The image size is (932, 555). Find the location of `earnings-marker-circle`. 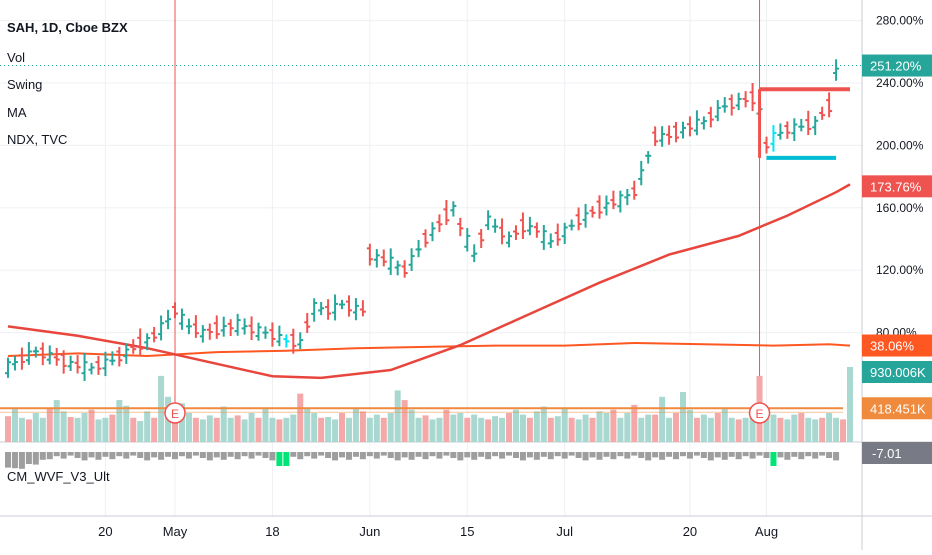

earnings-marker-circle is located at coordinates (175, 413).